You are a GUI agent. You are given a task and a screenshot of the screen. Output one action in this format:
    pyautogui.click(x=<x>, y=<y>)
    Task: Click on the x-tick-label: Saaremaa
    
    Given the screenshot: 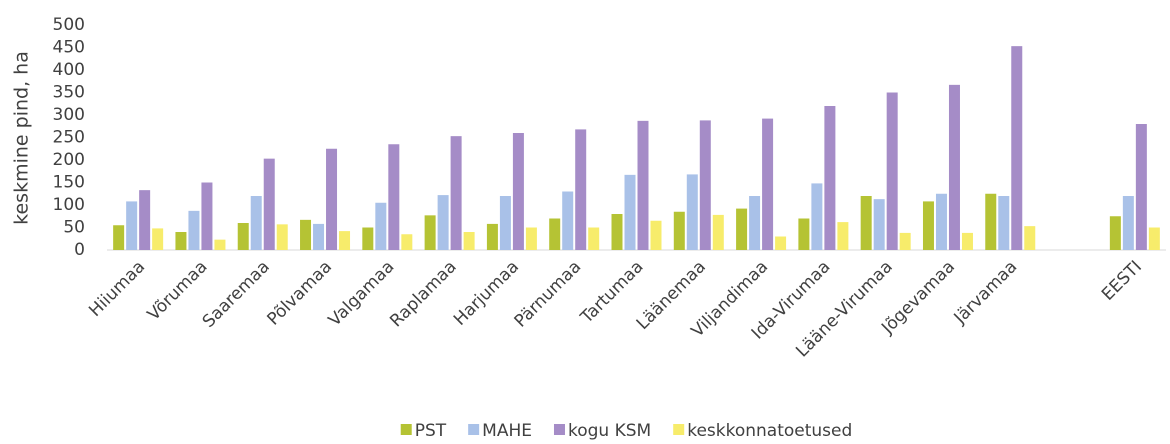 What is the action you would take?
    pyautogui.click(x=236, y=294)
    